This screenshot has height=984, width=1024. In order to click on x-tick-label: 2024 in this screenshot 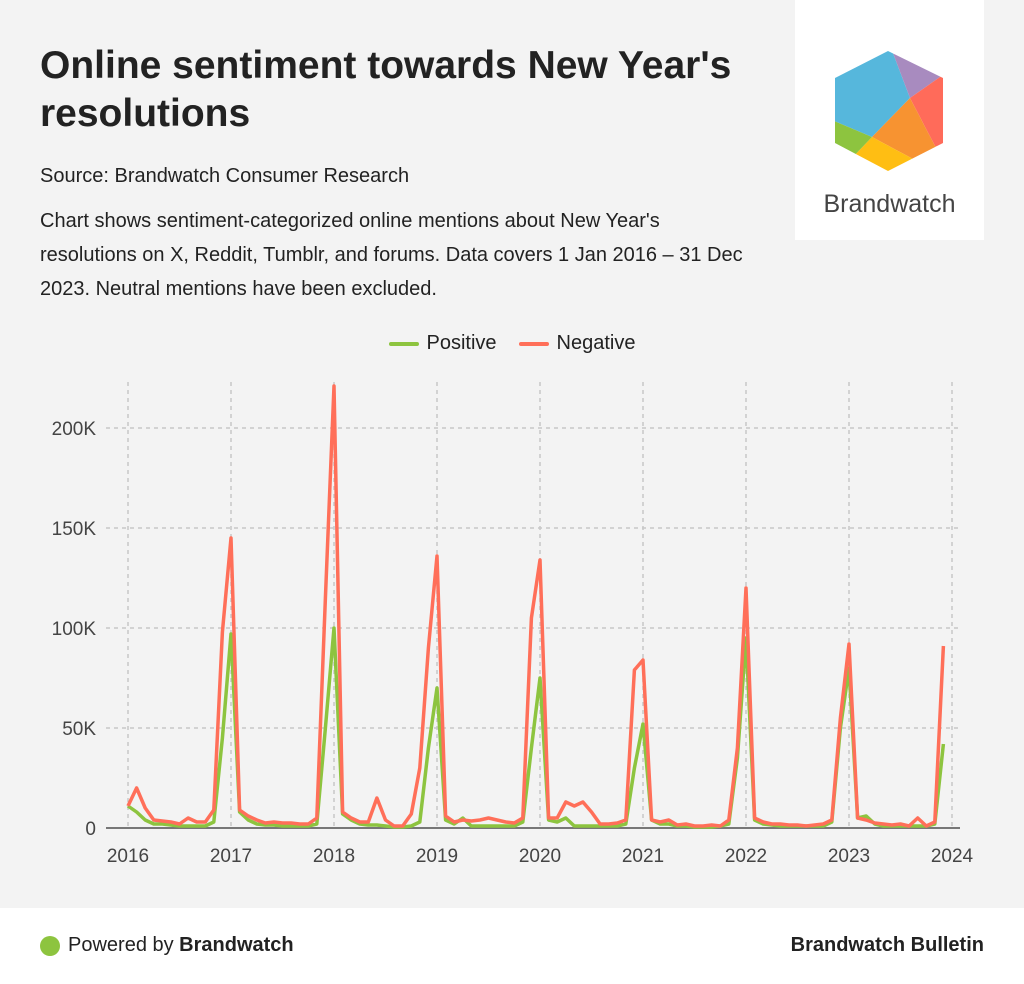, I will do `click(952, 856)`.